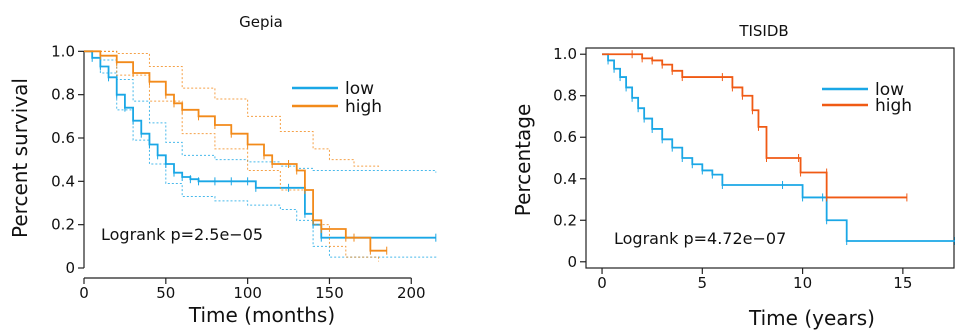 The image size is (955, 333). Describe the element at coordinates (261, 315) in the screenshot. I see `x-axis-label: Time (months)` at that location.